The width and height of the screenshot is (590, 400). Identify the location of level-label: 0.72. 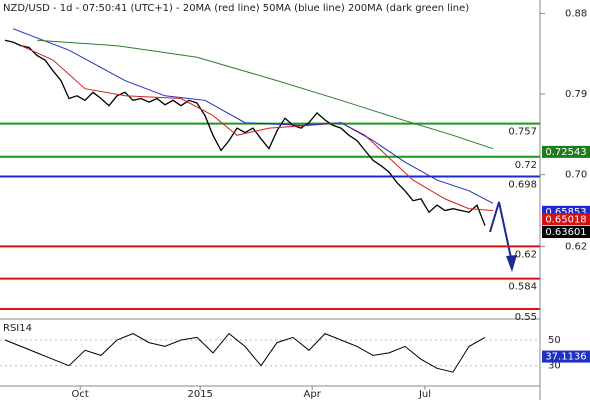
(526, 165).